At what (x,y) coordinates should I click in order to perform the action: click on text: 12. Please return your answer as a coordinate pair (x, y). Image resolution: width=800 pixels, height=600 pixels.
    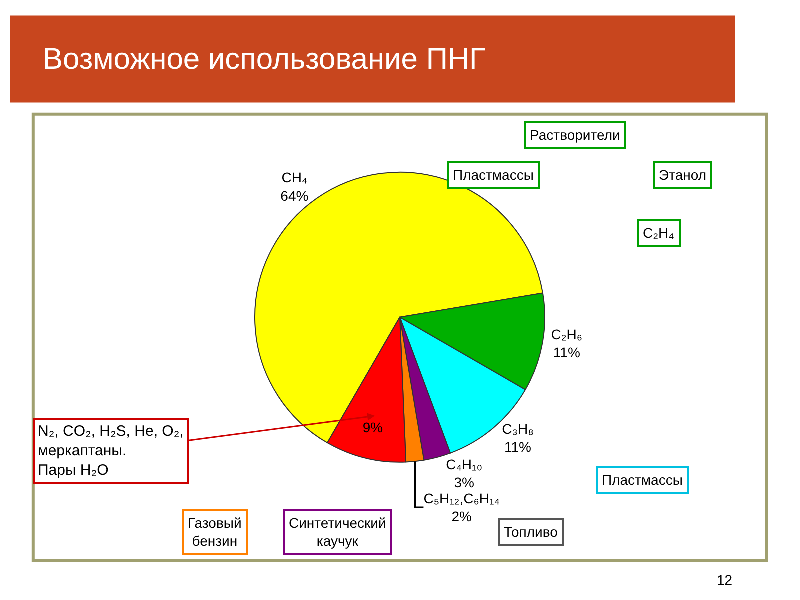
    Looking at the image, I should click on (725, 580).